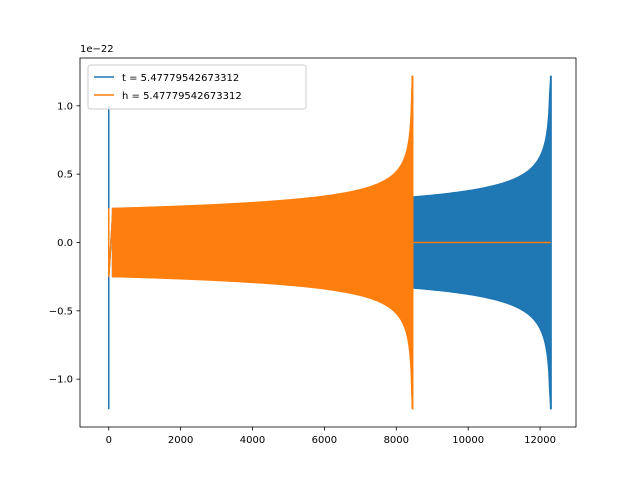 The height and width of the screenshot is (480, 640). I want to click on x-tick-label: 4000, so click(252, 440).